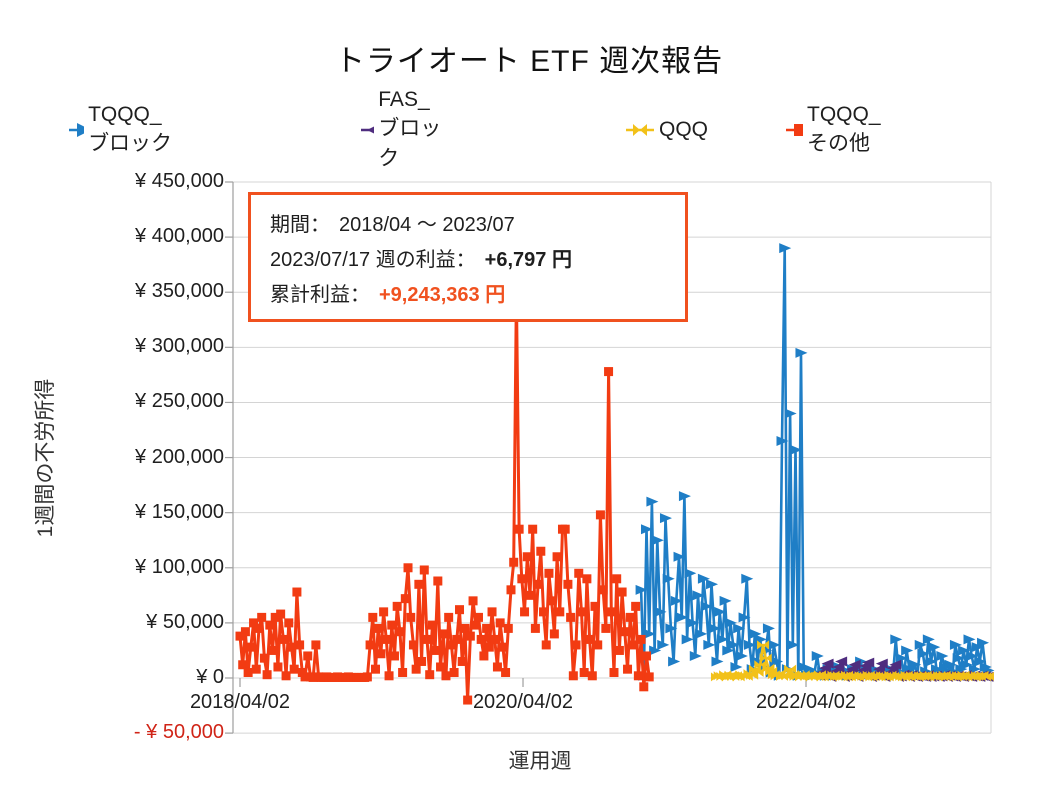 The image size is (1058, 794). Describe the element at coordinates (77, 130) in the screenshot. I see `triangle-right-icon` at that location.